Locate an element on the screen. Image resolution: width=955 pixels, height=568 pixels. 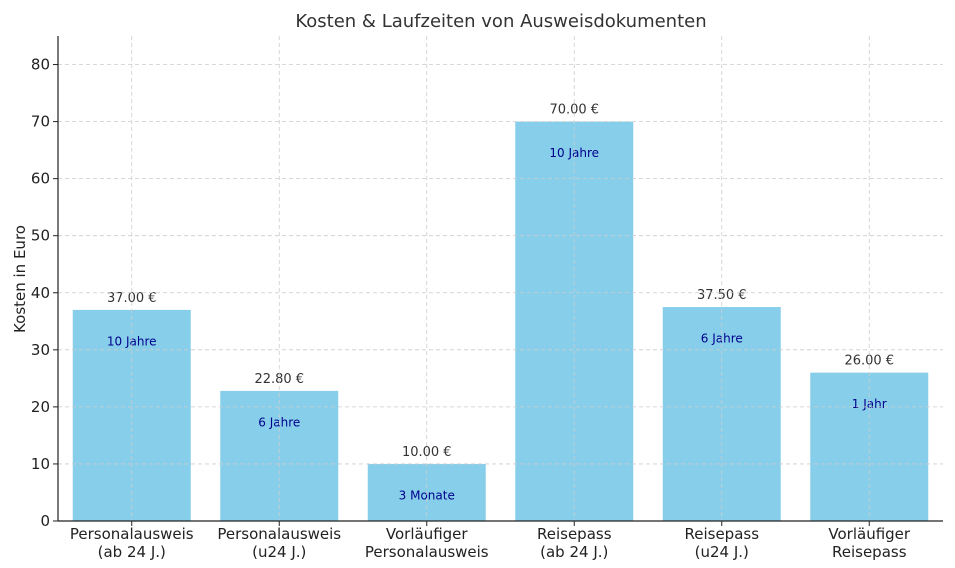
y-tick-label-0: 0 is located at coordinates (45, 521).